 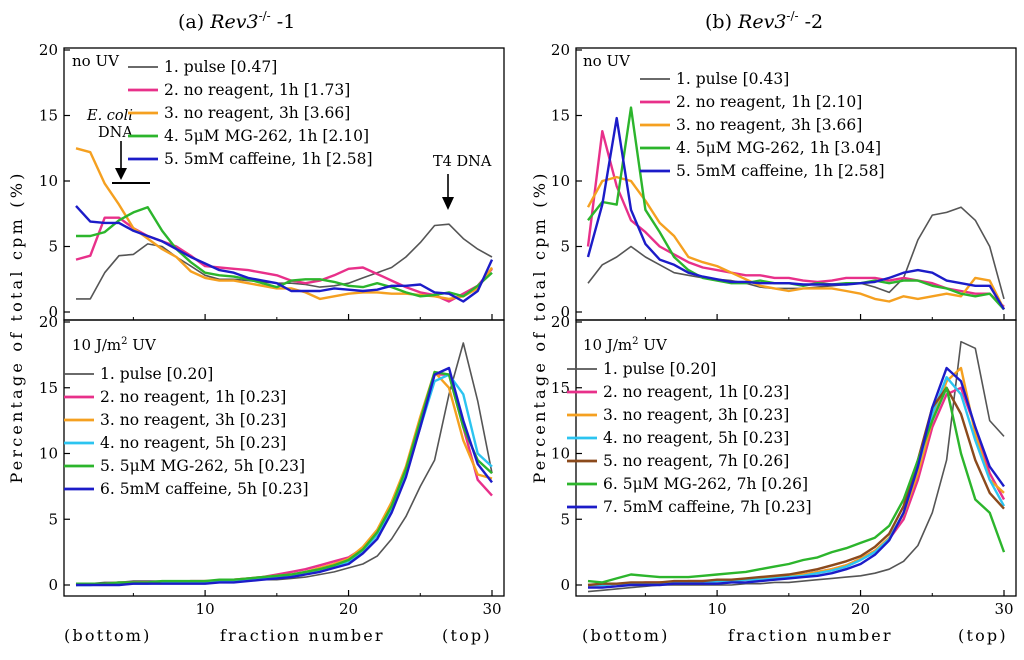 What do you see at coordinates (131, 162) in the screenshot?
I see `ecoli-arrow-icon` at bounding box center [131, 162].